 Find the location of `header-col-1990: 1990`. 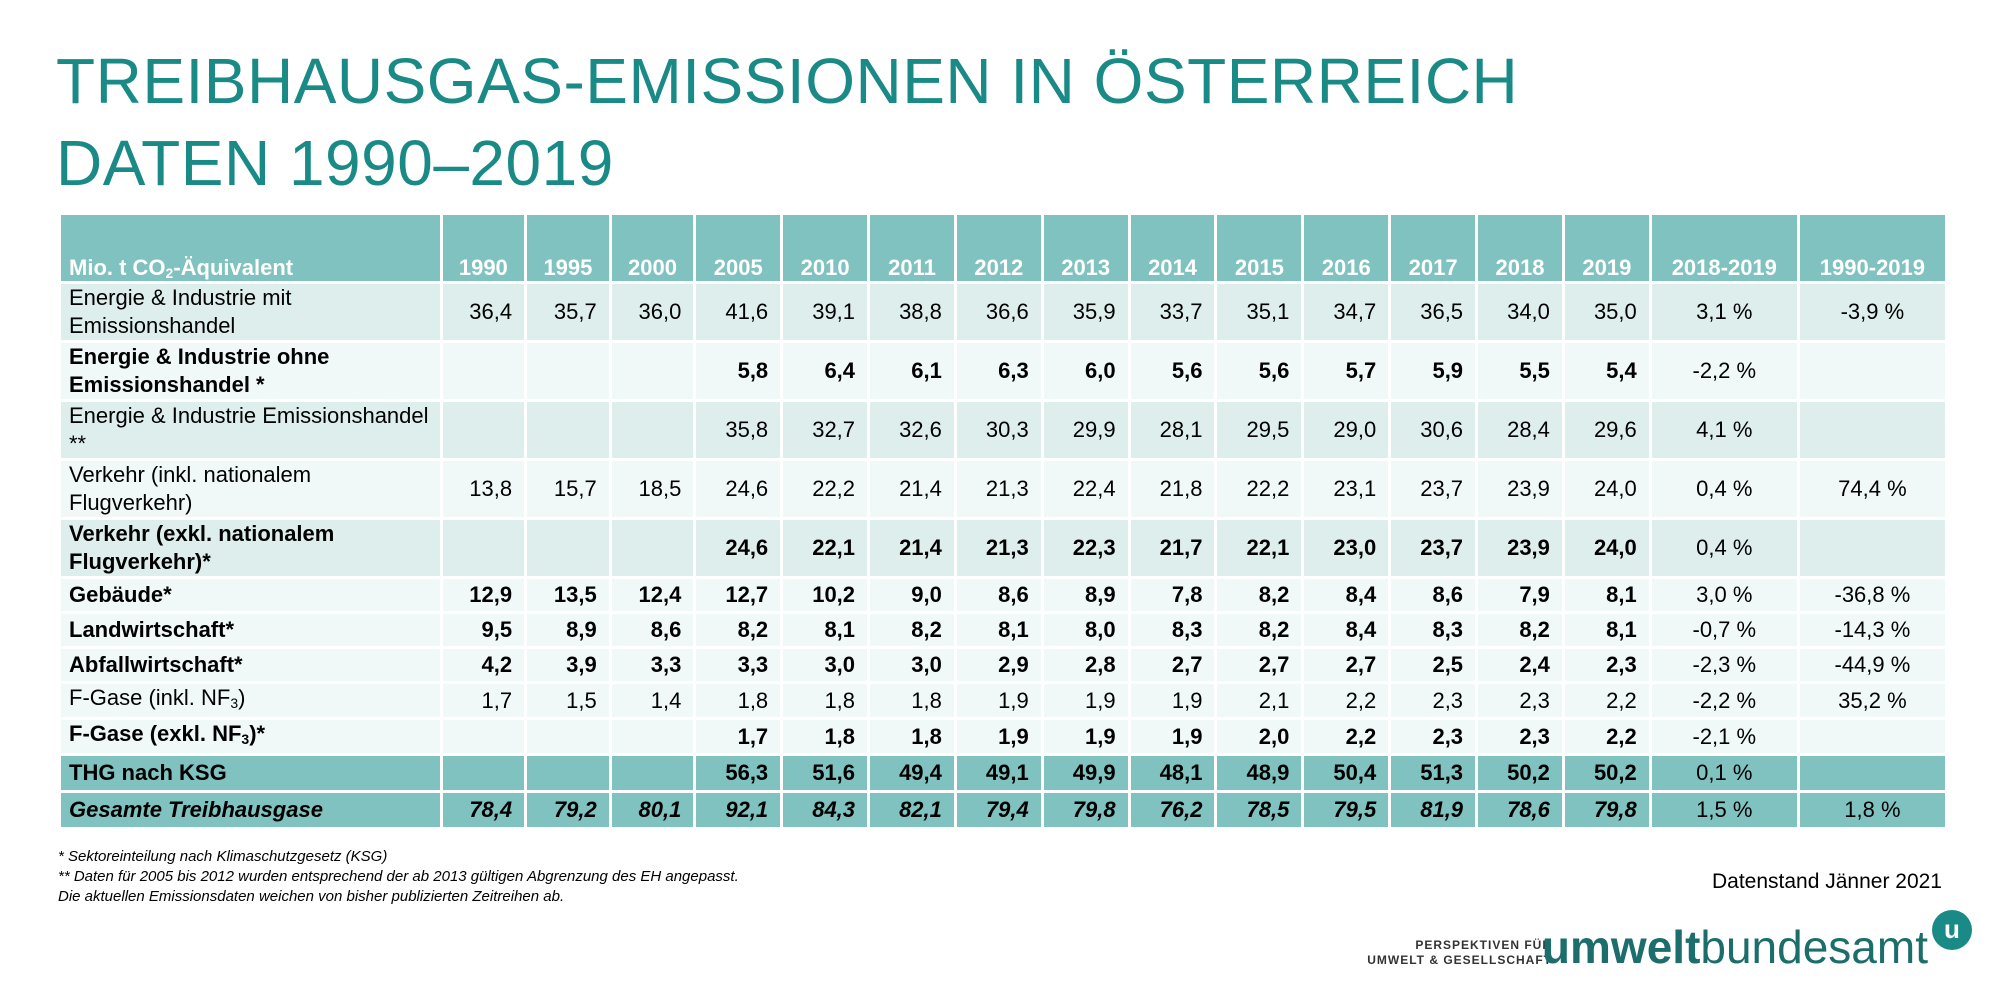

header-col-1990: 1990 is located at coordinates (483, 248).